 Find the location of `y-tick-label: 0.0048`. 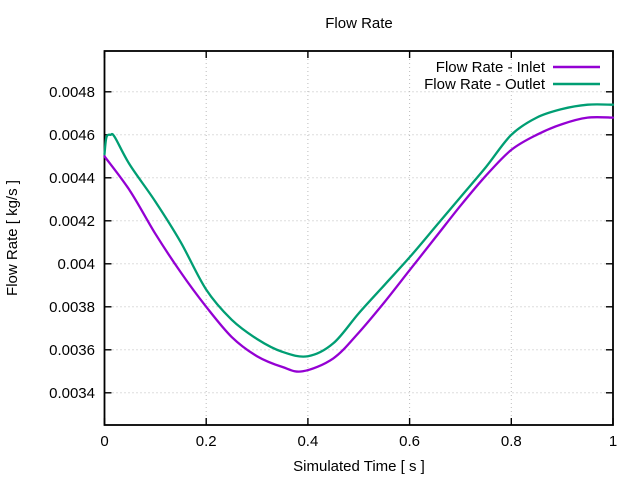

y-tick-label: 0.0048 is located at coordinates (72, 92).